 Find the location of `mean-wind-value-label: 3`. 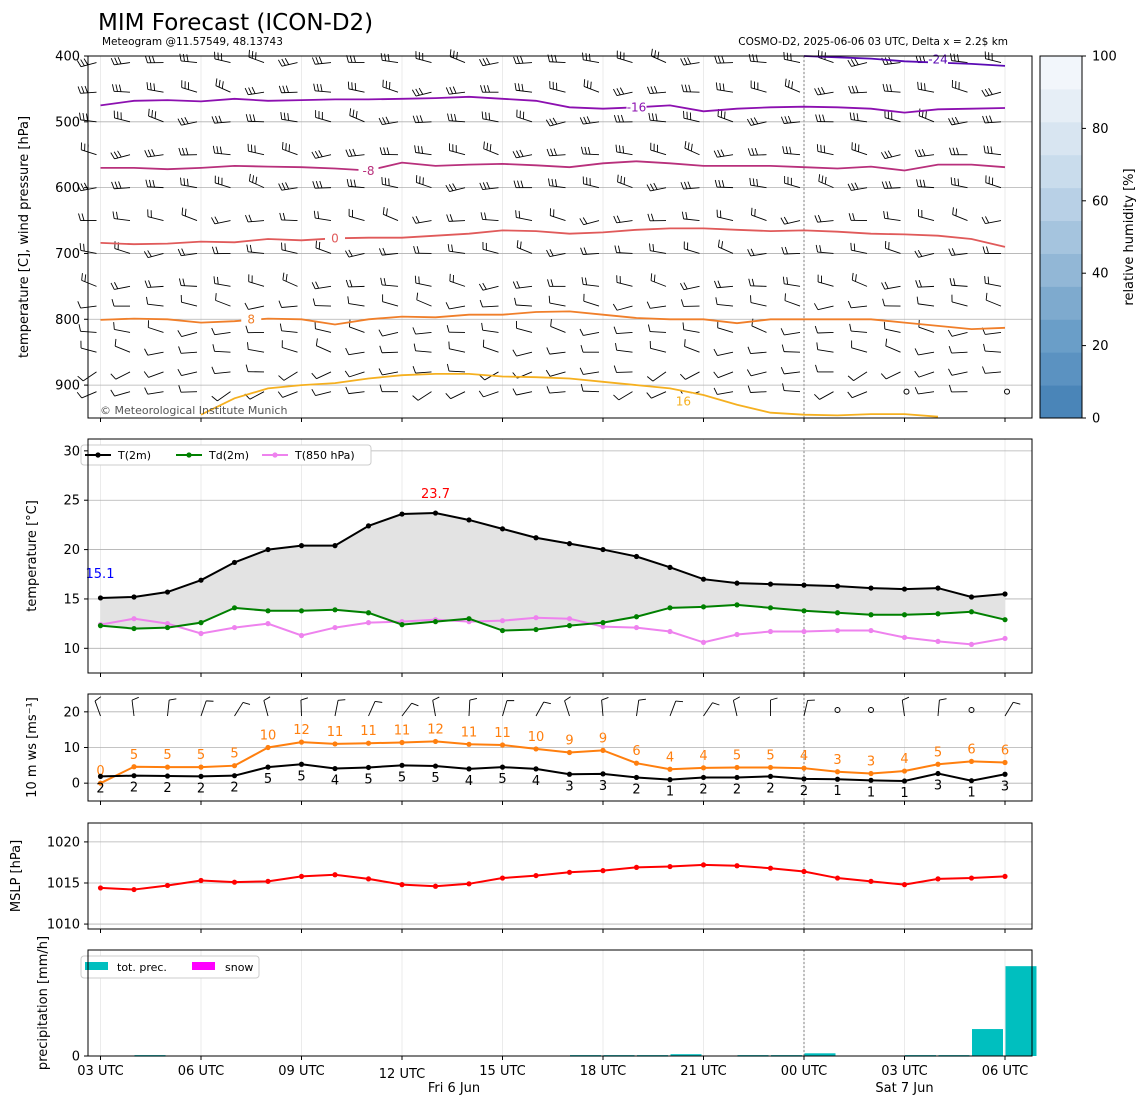

mean-wind-value-label: 3 is located at coordinates (1005, 786).